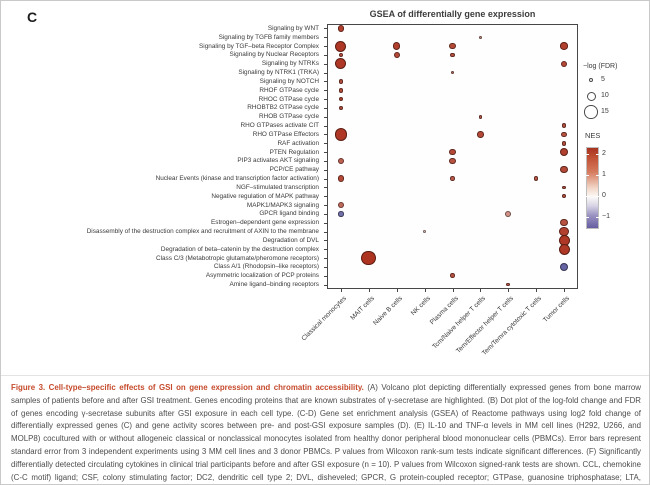  I want to click on divider, so click(325, 375).